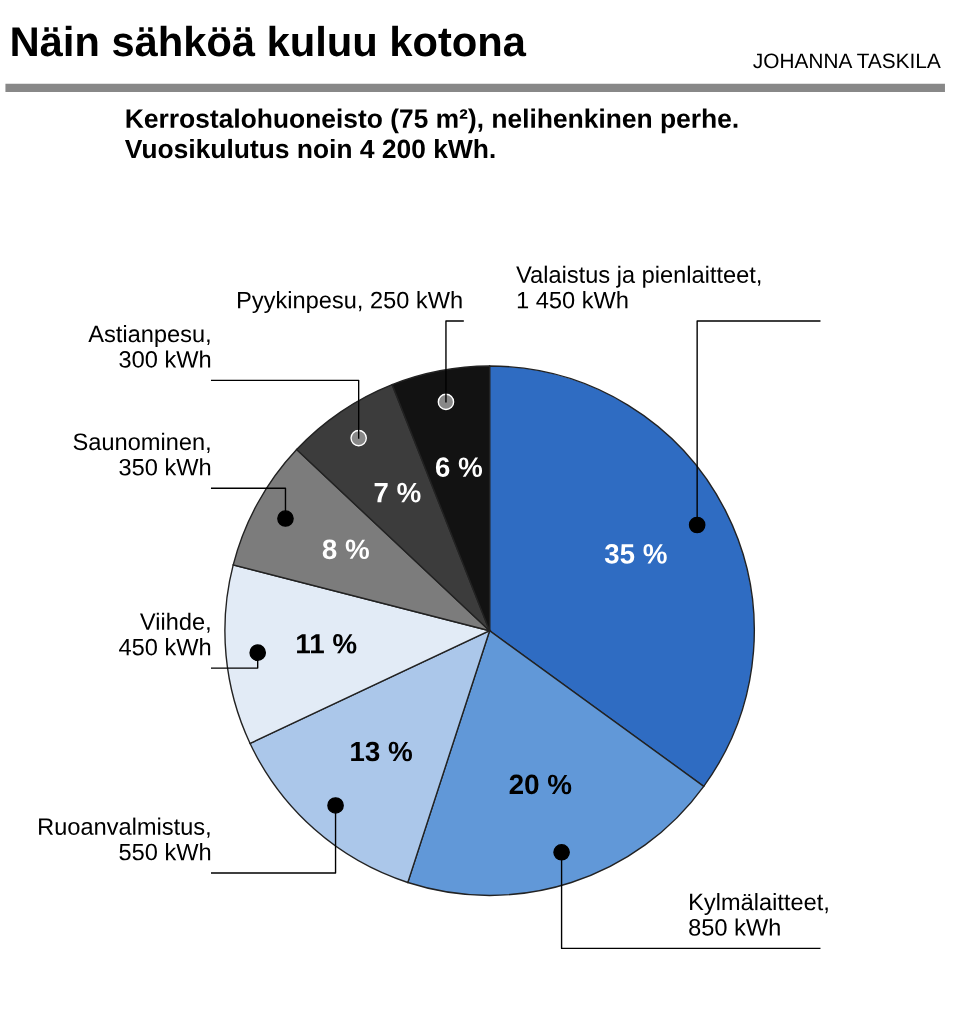 The height and width of the screenshot is (1034, 960). I want to click on slice-label: Ruoanvalmistus, 550 kWh, so click(125, 839).